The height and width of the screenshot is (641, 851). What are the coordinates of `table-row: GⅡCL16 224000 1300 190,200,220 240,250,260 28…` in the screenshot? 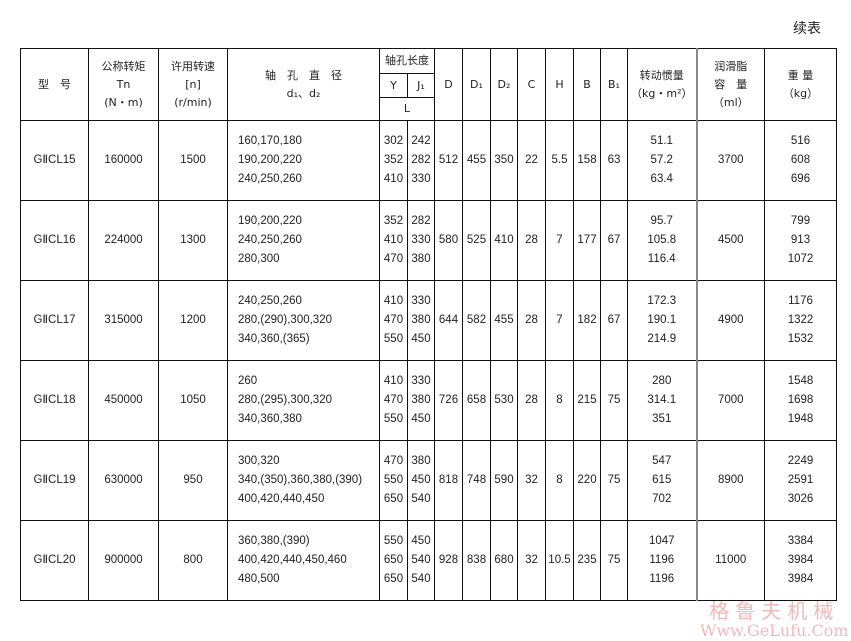 It's located at (428, 240).